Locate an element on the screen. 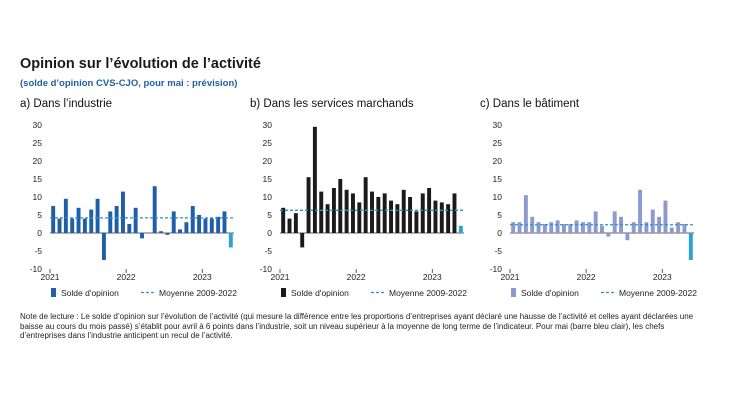 The width and height of the screenshot is (730, 410). x-tick-label: 2022 is located at coordinates (126, 277).